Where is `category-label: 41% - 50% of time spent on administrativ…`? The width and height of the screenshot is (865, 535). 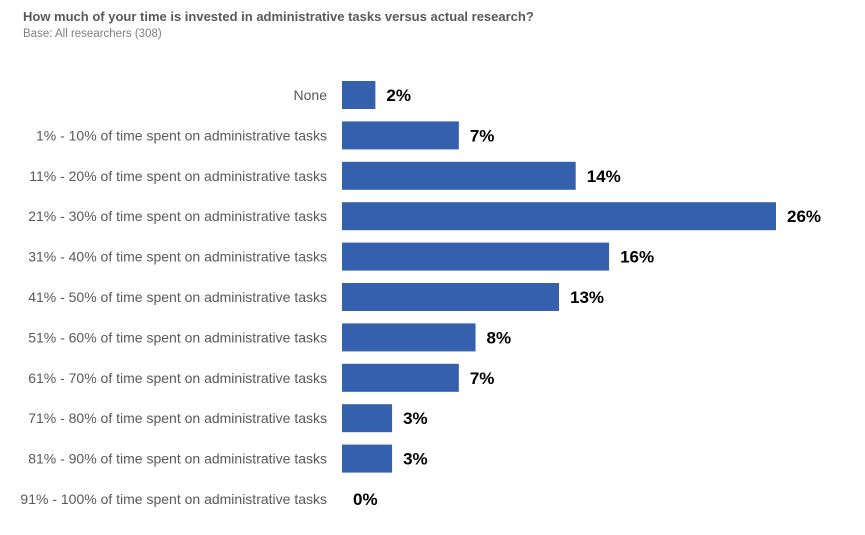 category-label: 41% - 50% of time spent on administrativ… is located at coordinates (177, 297).